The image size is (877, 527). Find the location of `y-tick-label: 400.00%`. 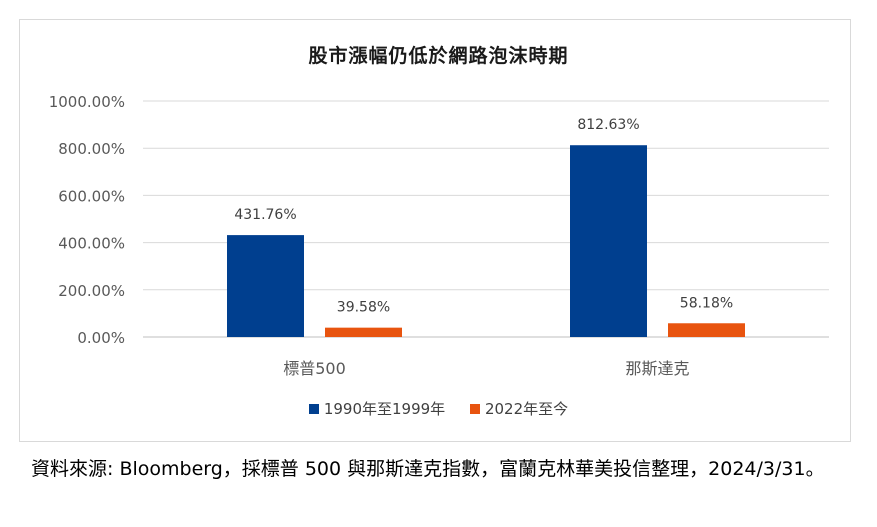

y-tick-label: 400.00% is located at coordinates (91, 244).